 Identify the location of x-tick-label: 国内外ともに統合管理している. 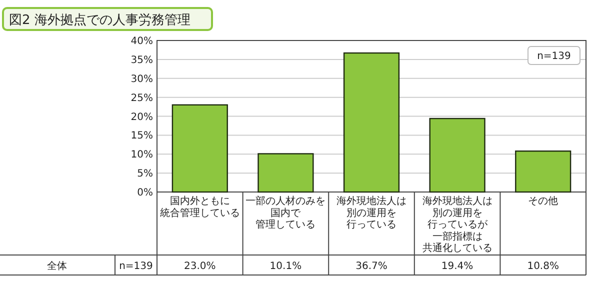
(200, 207).